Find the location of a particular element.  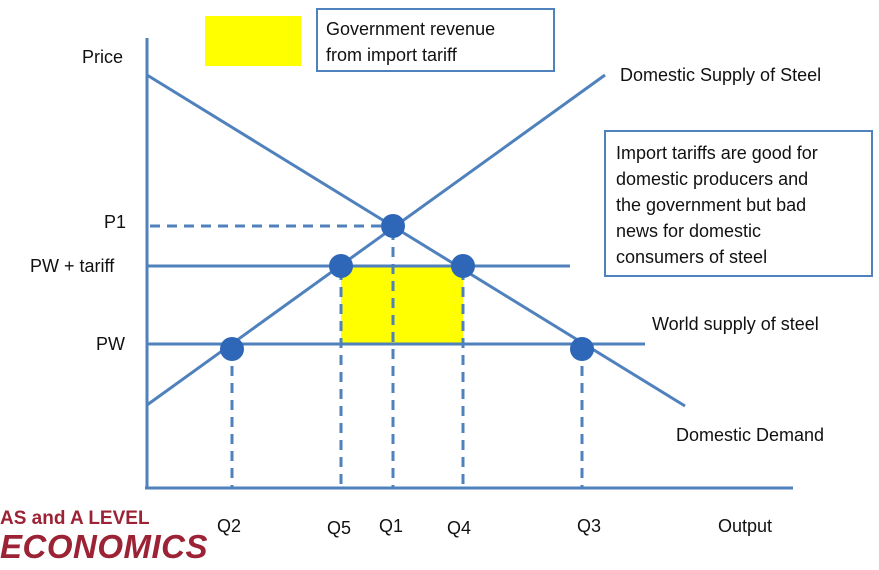

brand-line1: AS and A LEVEL is located at coordinates (75, 518).